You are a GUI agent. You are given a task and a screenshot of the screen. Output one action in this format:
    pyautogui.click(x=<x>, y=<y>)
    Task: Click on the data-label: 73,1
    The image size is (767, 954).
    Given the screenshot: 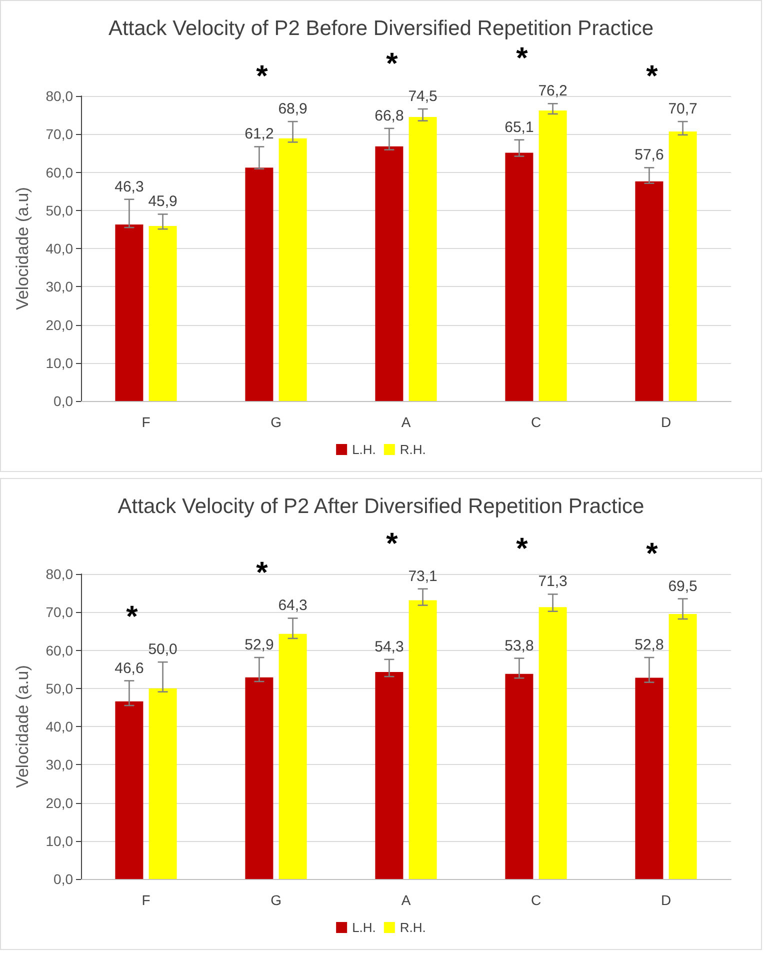 What is the action you would take?
    pyautogui.click(x=423, y=576)
    